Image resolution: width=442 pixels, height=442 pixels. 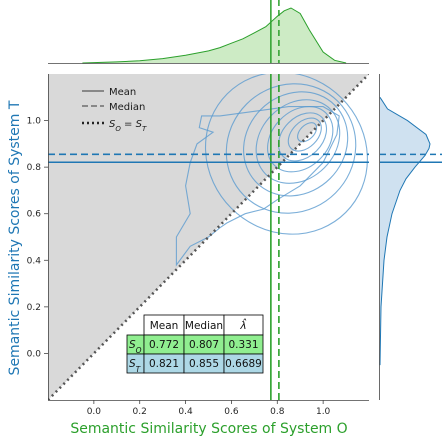 What do you see at coordinates (204, 364) in the screenshot?
I see `table-row-t-median: 0.855` at bounding box center [204, 364].